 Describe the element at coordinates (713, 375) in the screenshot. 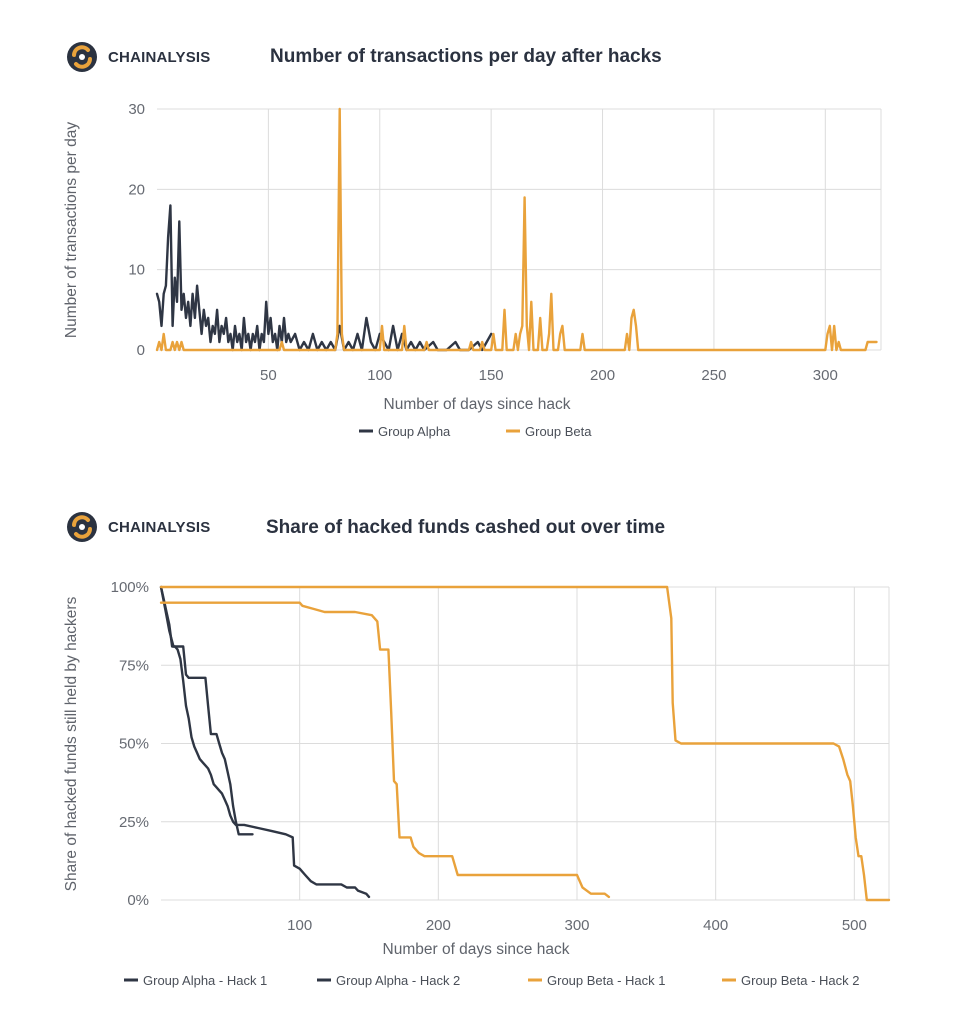

I see `x-tick-250: 250` at that location.